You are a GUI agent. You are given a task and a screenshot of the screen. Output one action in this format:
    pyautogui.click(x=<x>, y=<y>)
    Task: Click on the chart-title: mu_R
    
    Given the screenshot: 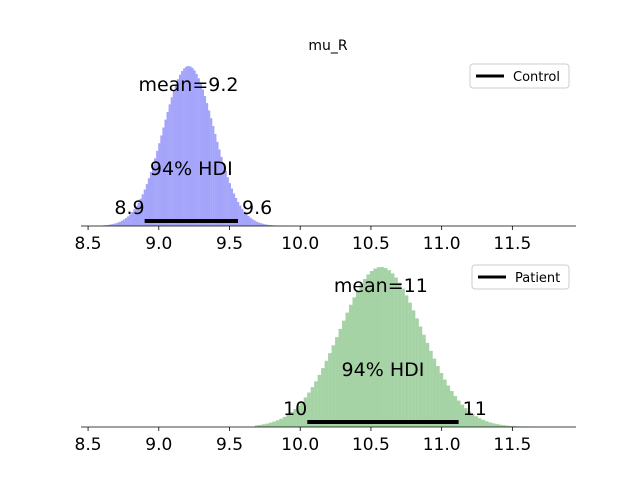 What is the action you would take?
    pyautogui.click(x=328, y=46)
    